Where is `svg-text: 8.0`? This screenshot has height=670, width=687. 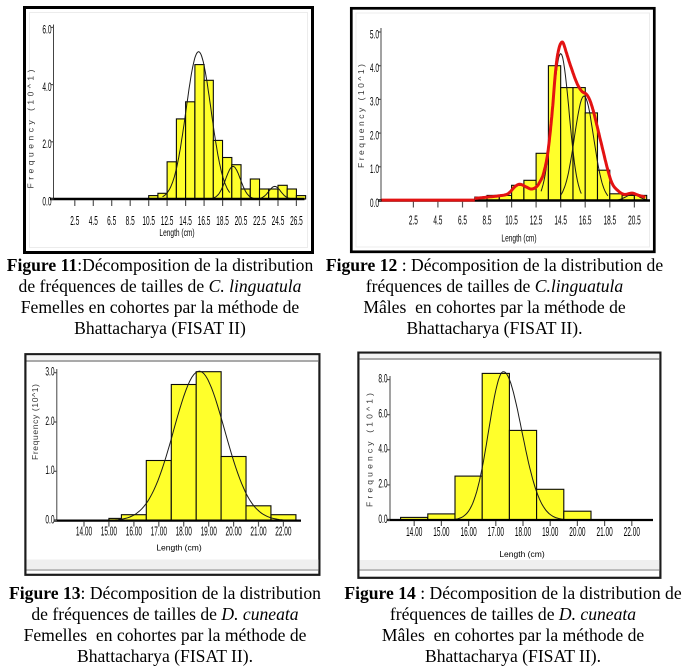 svg-text: 8.0 is located at coordinates (382, 379).